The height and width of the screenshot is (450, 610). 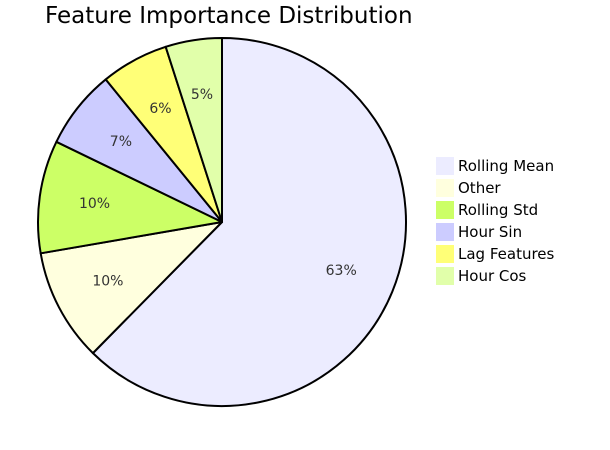 What do you see at coordinates (506, 254) in the screenshot?
I see `legend-label-lag-features: Lag Features` at bounding box center [506, 254].